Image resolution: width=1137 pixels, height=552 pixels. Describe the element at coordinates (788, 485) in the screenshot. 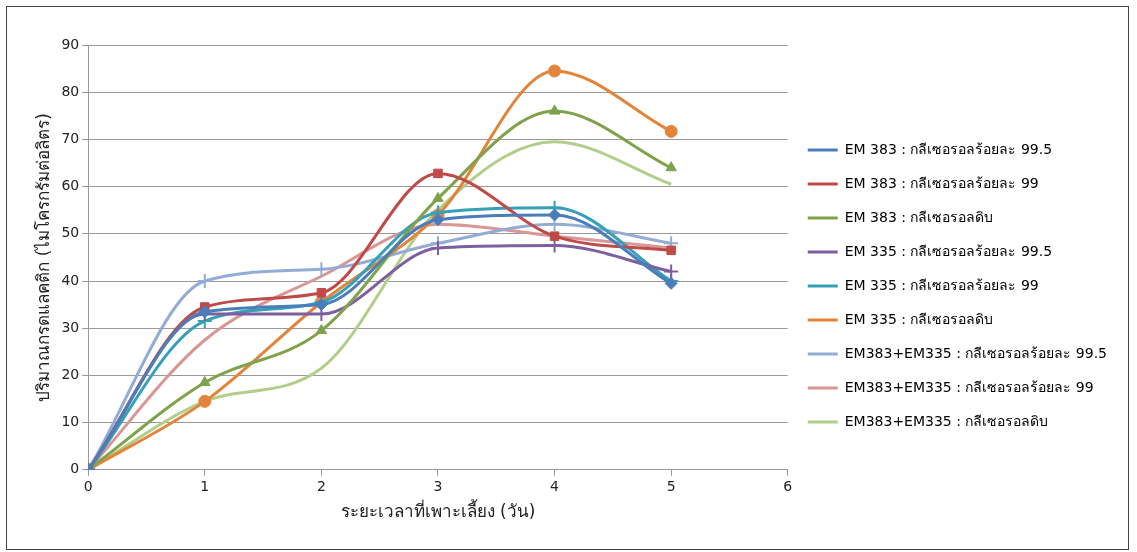

I see `x-tick-label: 6` at that location.